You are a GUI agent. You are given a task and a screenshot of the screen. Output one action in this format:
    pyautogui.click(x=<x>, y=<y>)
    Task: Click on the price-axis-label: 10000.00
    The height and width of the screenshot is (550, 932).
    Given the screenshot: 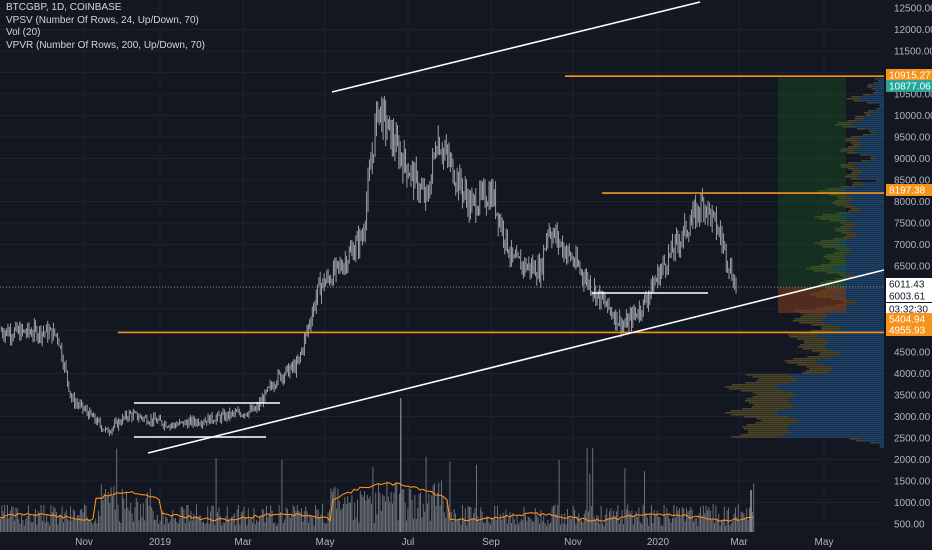 What is the action you would take?
    pyautogui.click(x=913, y=116)
    